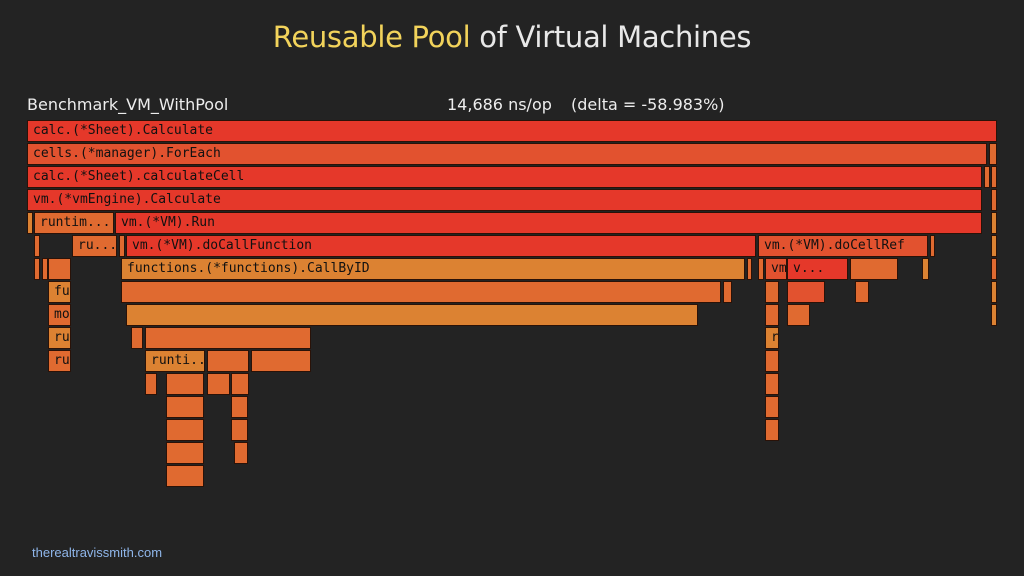  Describe the element at coordinates (441, 246) in the screenshot. I see `flame-frame-vm-vm-docallfunction: vm.(*VM).doCallFunction` at that location.